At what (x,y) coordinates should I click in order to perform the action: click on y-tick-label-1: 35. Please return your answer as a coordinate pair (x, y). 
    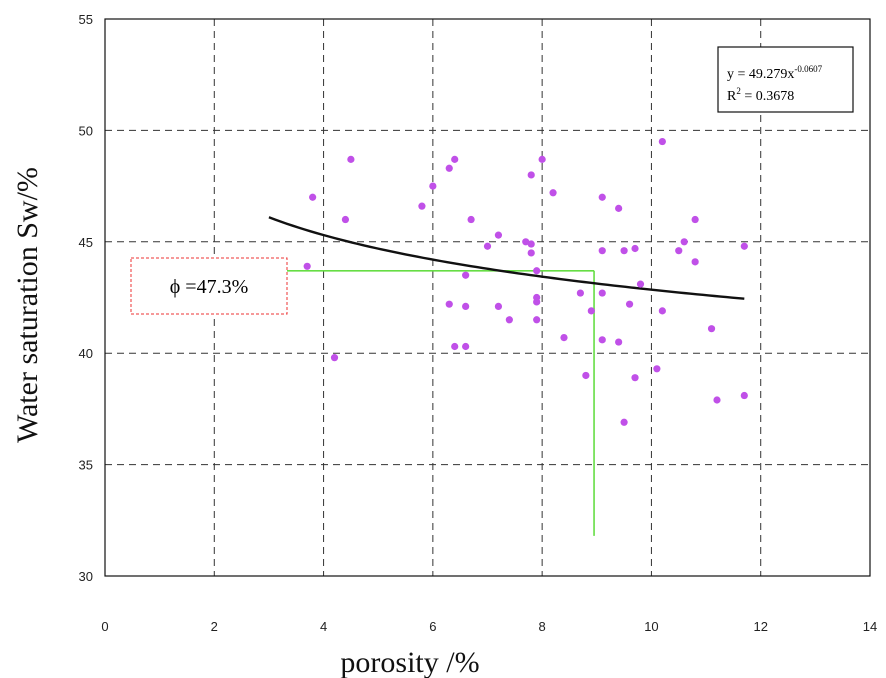
    Looking at the image, I should click on (86, 465).